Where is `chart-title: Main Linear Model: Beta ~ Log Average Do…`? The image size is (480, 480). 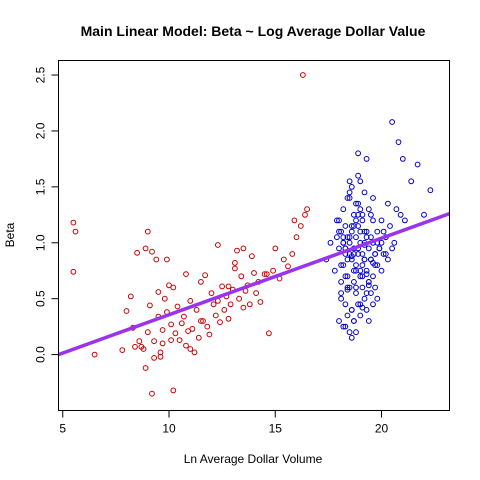 chart-title: Main Linear Model: Beta ~ Log Average Do… is located at coordinates (253, 31).